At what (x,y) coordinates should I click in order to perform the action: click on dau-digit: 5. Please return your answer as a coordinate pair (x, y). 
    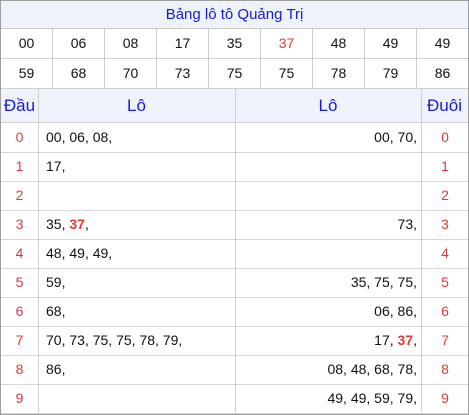
    Looking at the image, I should click on (19, 282).